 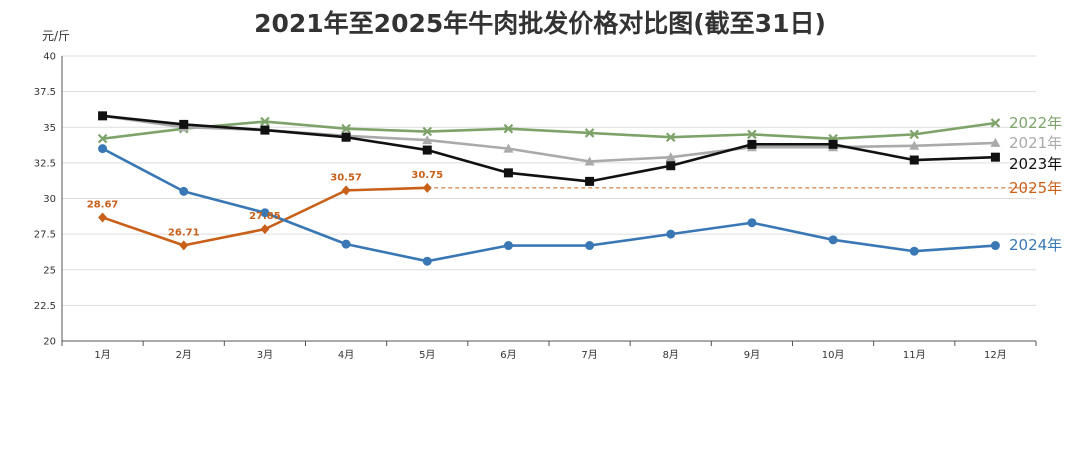 I want to click on data-label: 30.75, so click(x=427, y=175).